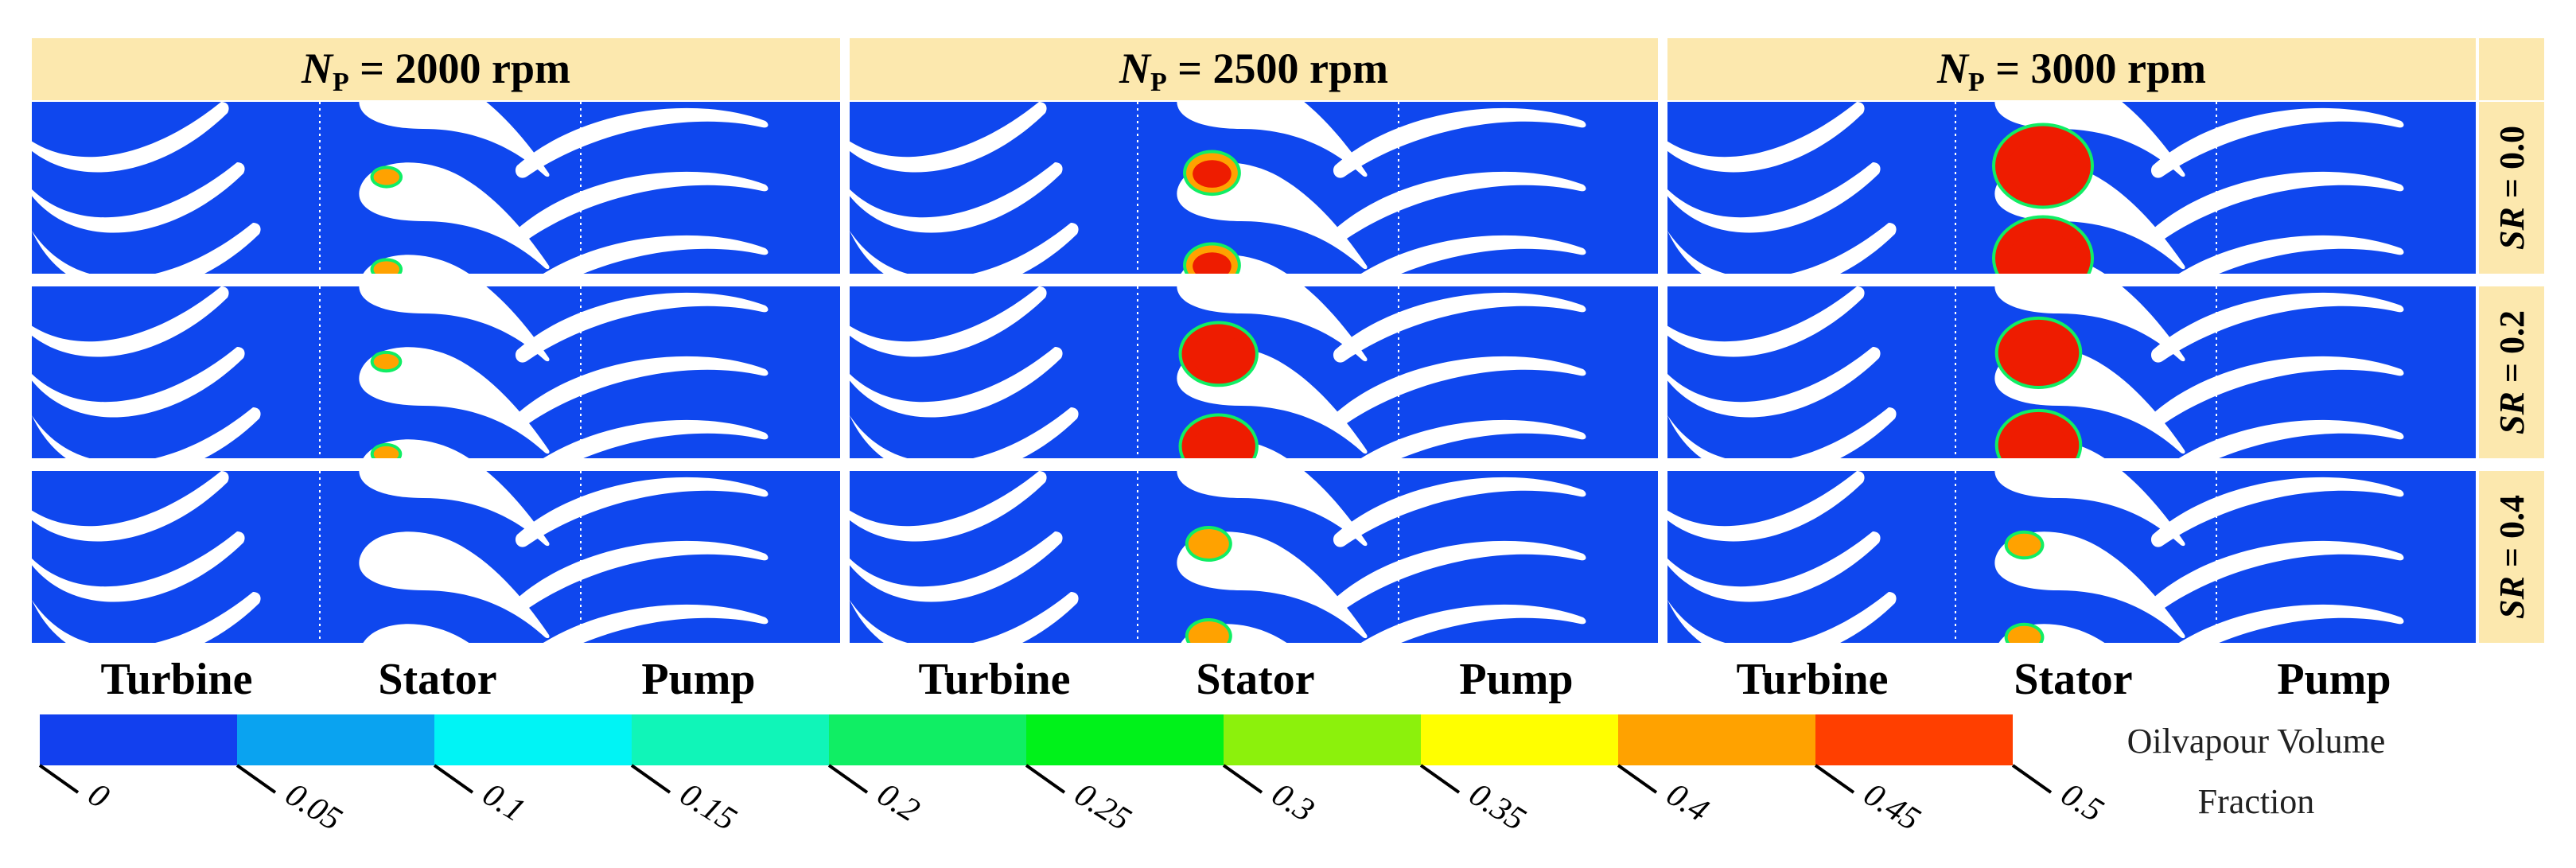 The height and width of the screenshot is (868, 2576). Describe the element at coordinates (2257, 802) in the screenshot. I see `colorbar-title-line2: Fraction` at that location.